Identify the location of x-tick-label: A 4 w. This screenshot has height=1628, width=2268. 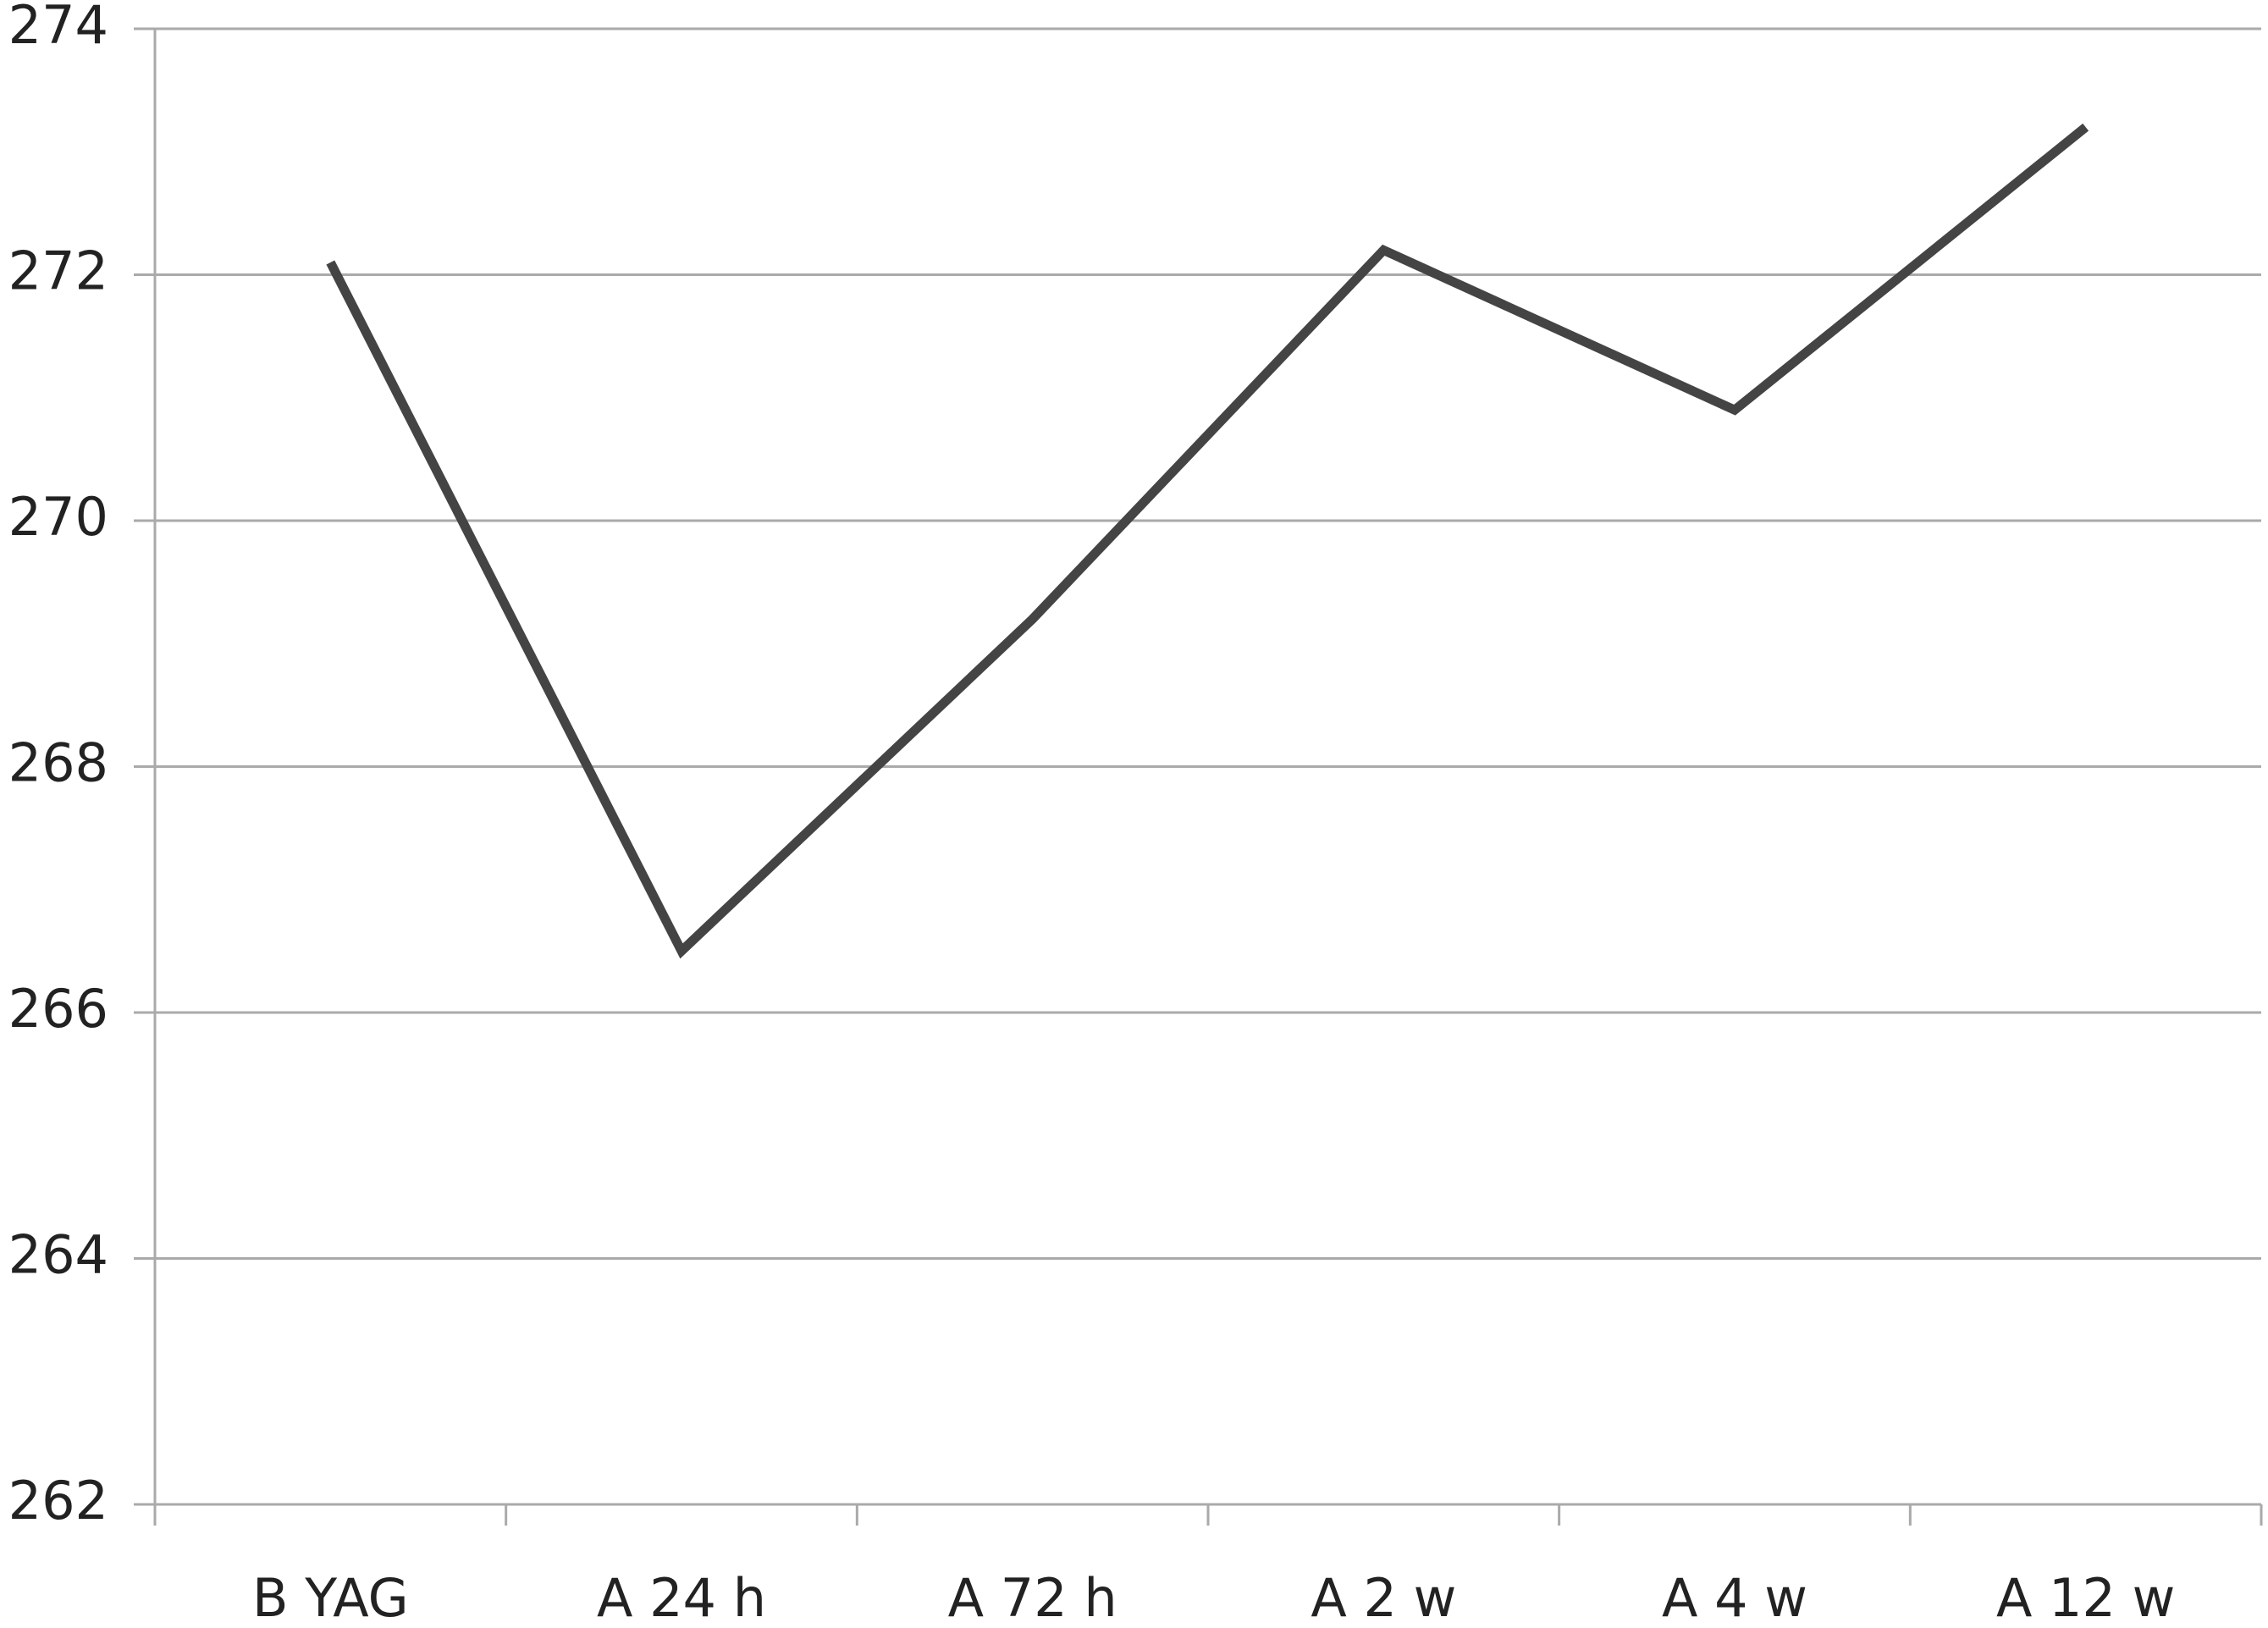
(1734, 1597).